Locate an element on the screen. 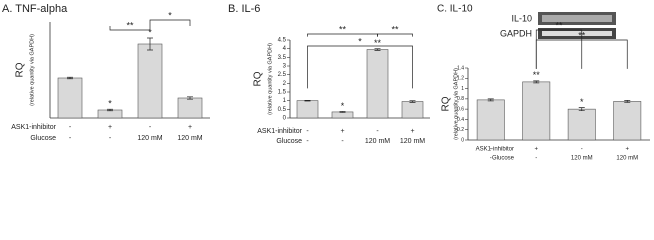 The image size is (654, 240). gel-label: GAPDH is located at coordinates (516, 33).